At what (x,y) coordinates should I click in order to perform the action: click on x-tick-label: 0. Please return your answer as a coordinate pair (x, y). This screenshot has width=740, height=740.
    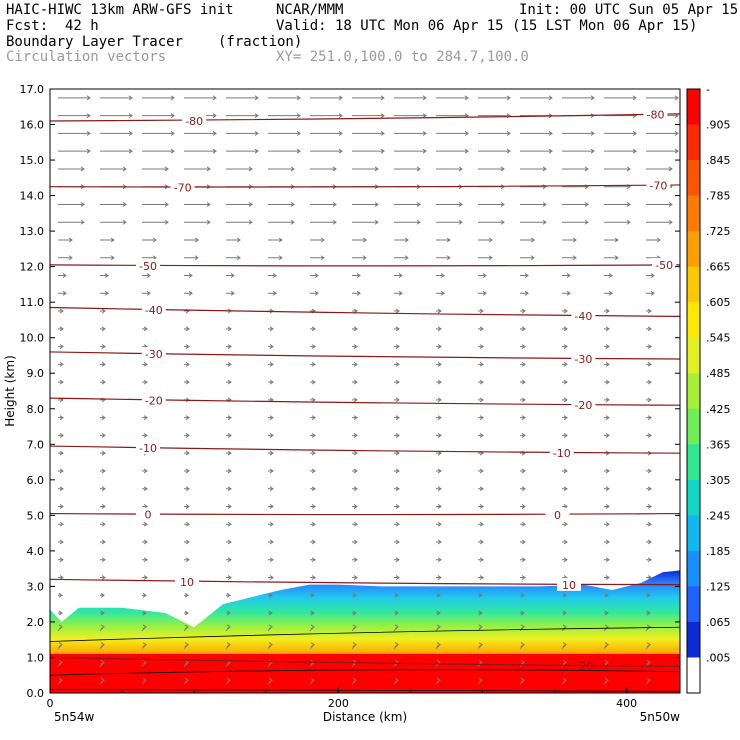
    Looking at the image, I should click on (50, 703).